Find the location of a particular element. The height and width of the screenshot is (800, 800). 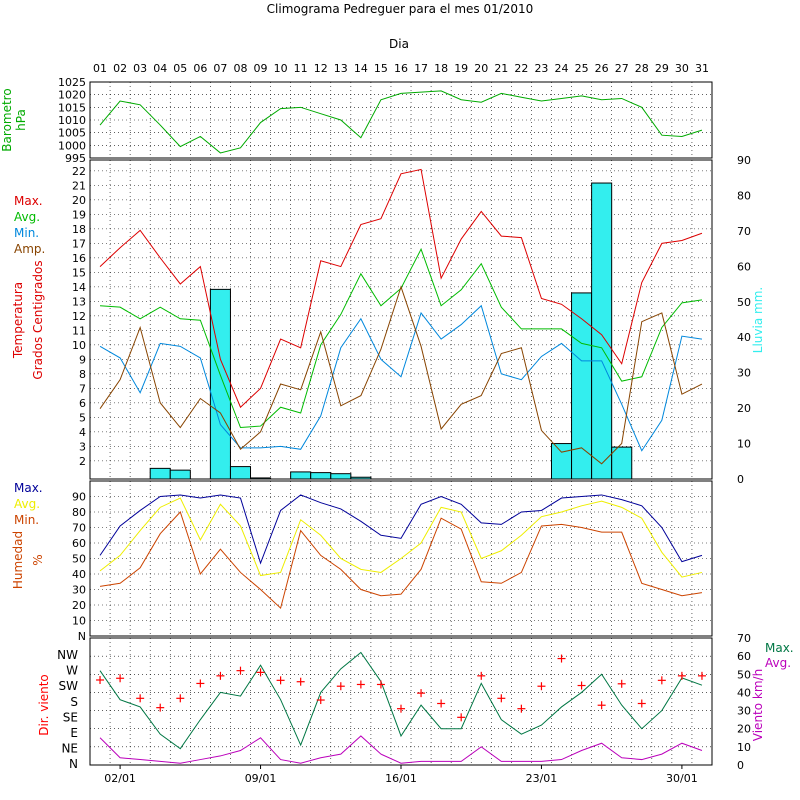

day-tick-label: 27 is located at coordinates (622, 68).